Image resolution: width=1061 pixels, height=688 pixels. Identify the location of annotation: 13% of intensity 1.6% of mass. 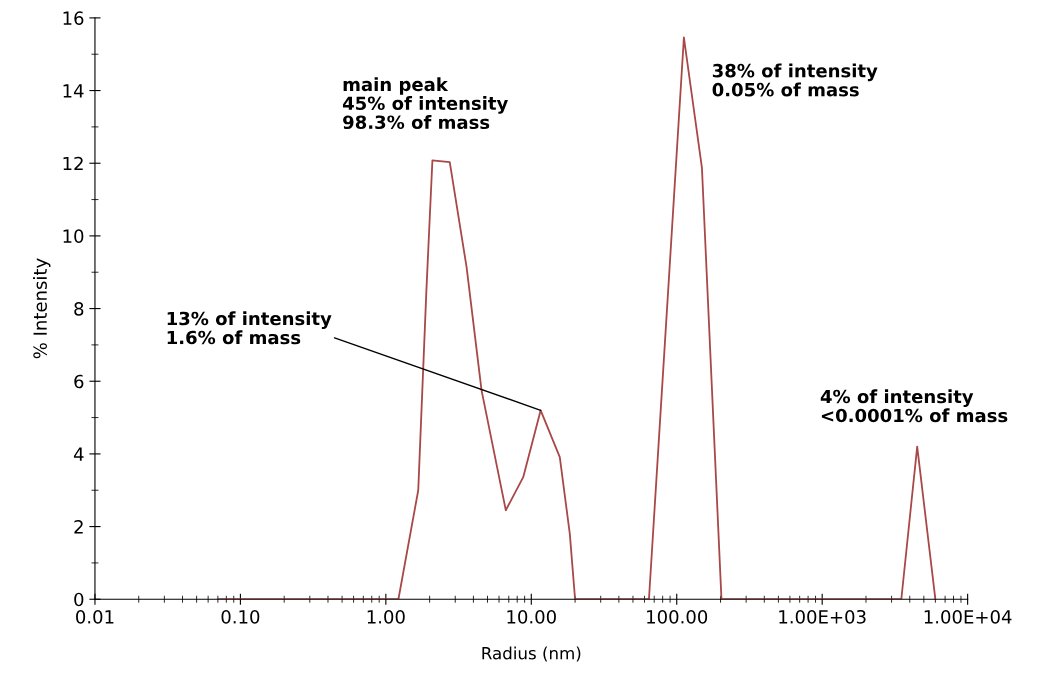
(249, 328).